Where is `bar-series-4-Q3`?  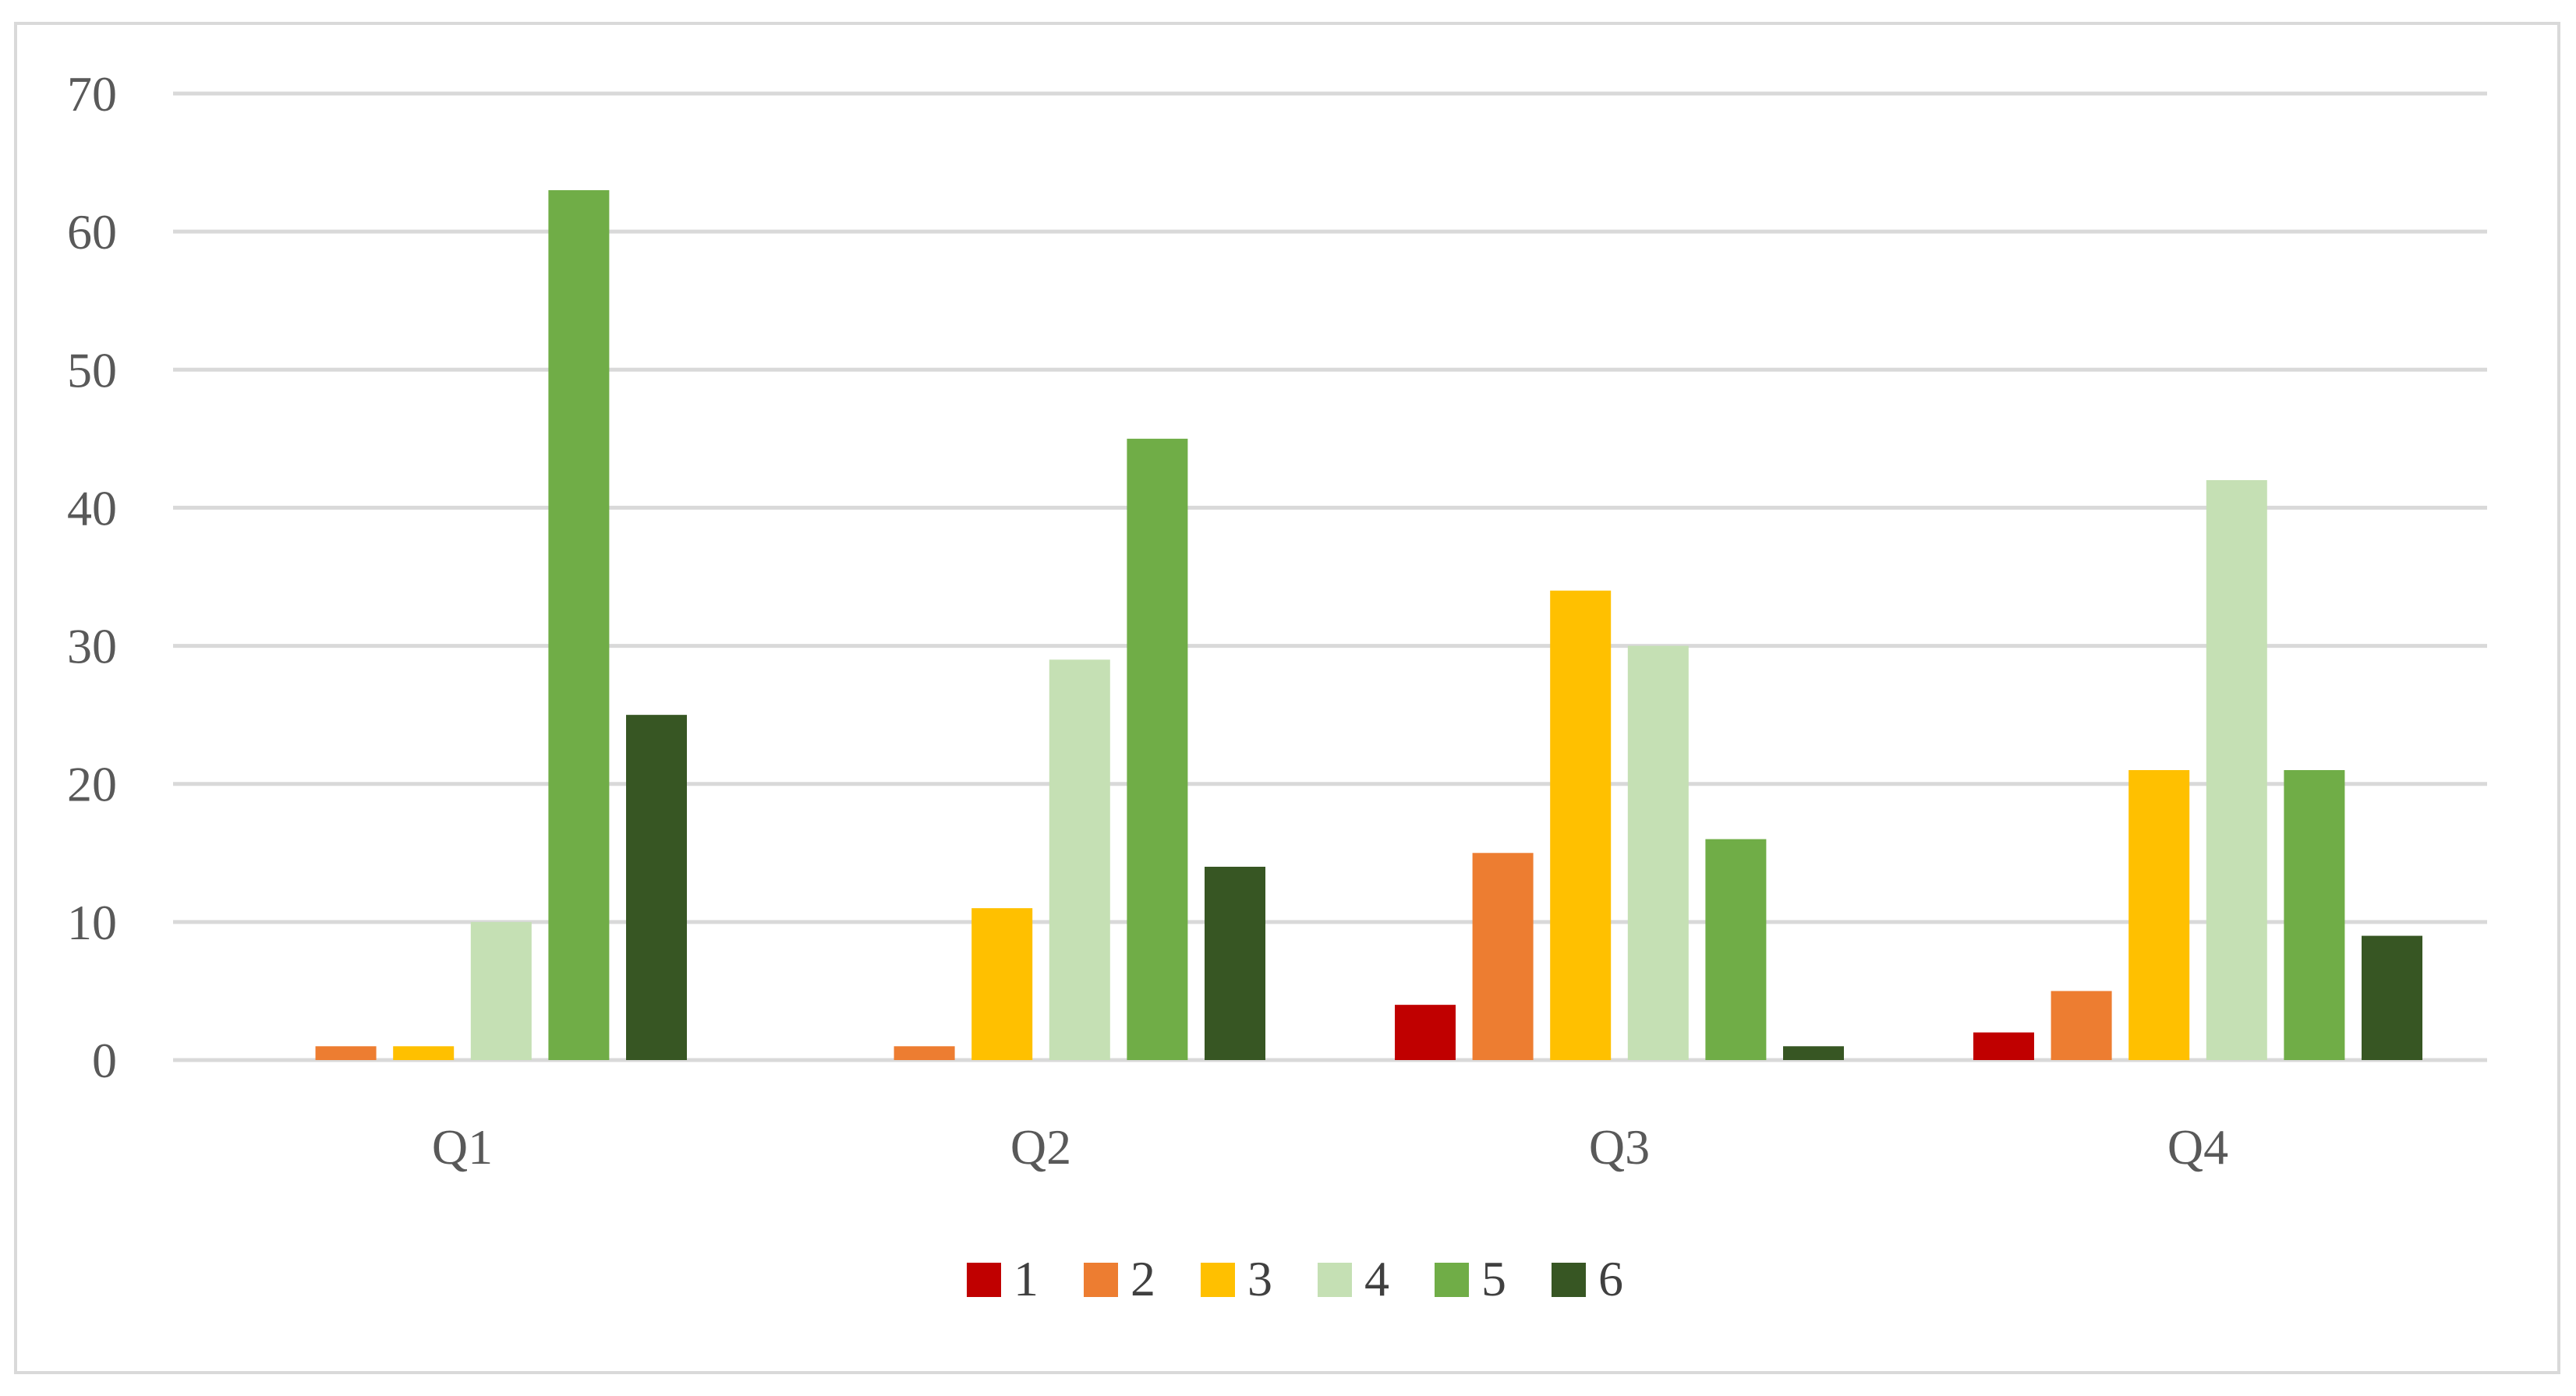 bar-series-4-Q3 is located at coordinates (1658, 852).